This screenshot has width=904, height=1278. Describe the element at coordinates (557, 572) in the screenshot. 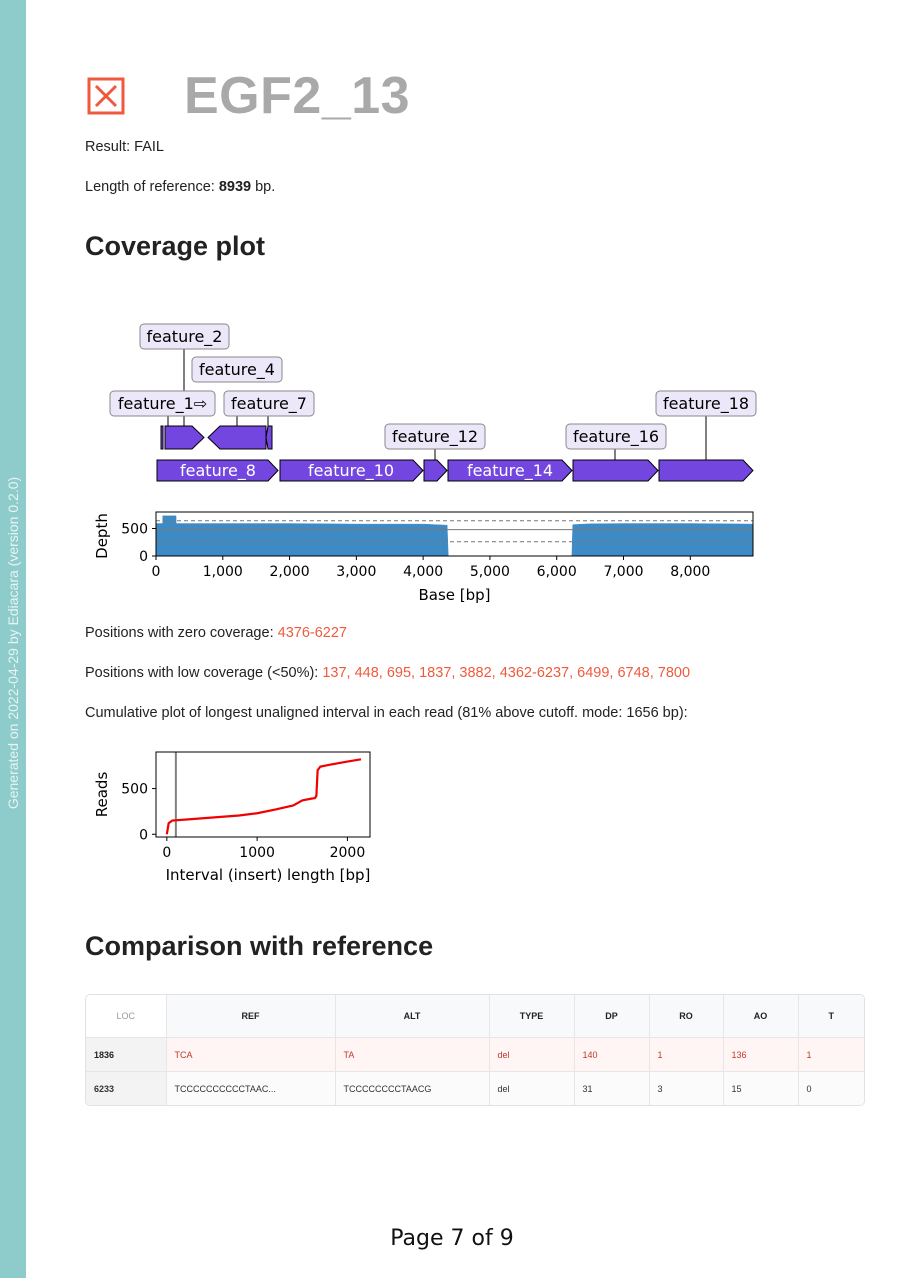

I see `x-tick-label: 6,000` at that location.